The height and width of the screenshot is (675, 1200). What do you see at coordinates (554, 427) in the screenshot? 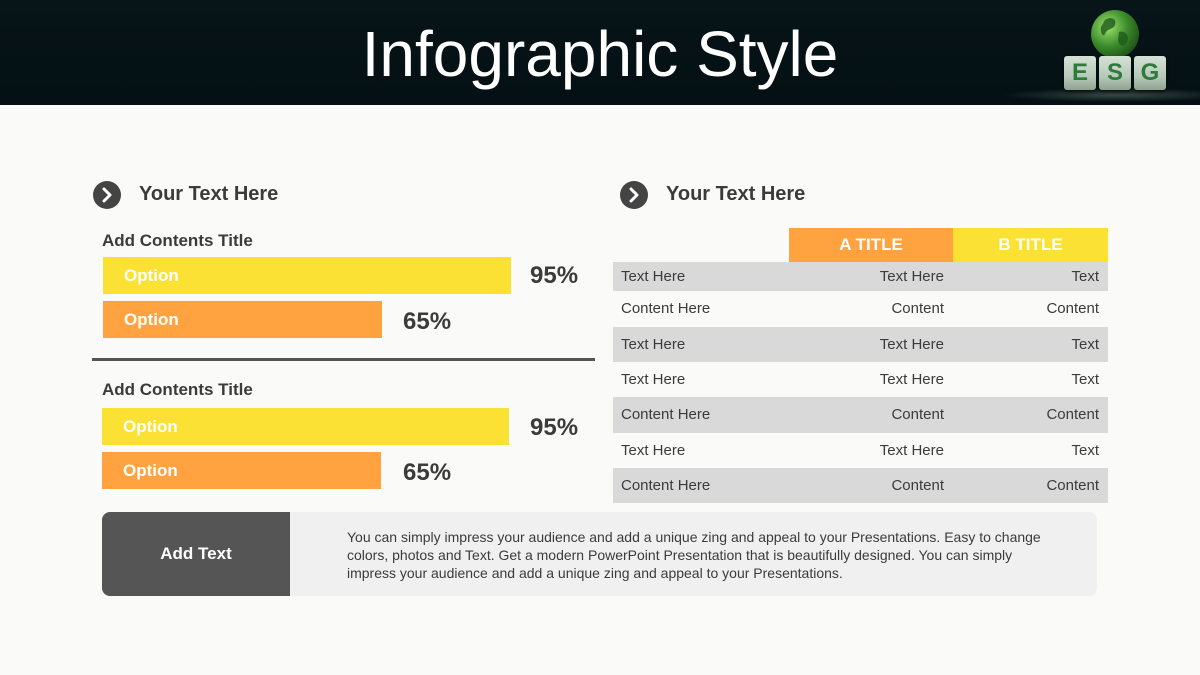
I see `group2-bar-1-percent: 95%` at bounding box center [554, 427].